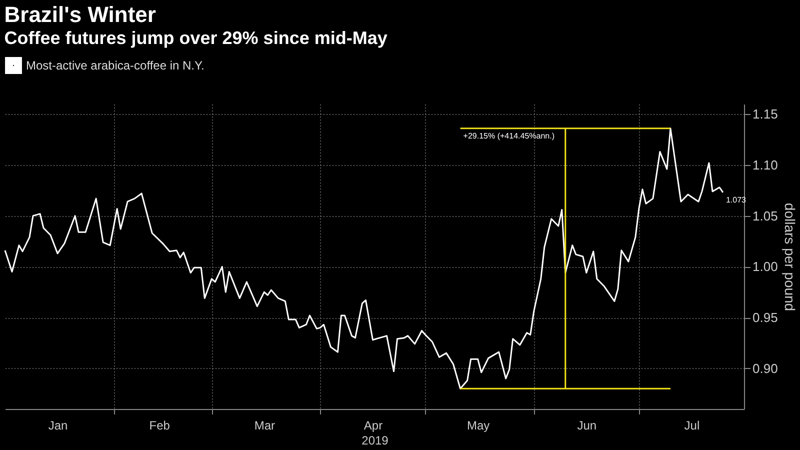 Image resolution: width=800 pixels, height=450 pixels. What do you see at coordinates (58, 425) in the screenshot?
I see `x-tick-label: Jan` at bounding box center [58, 425].